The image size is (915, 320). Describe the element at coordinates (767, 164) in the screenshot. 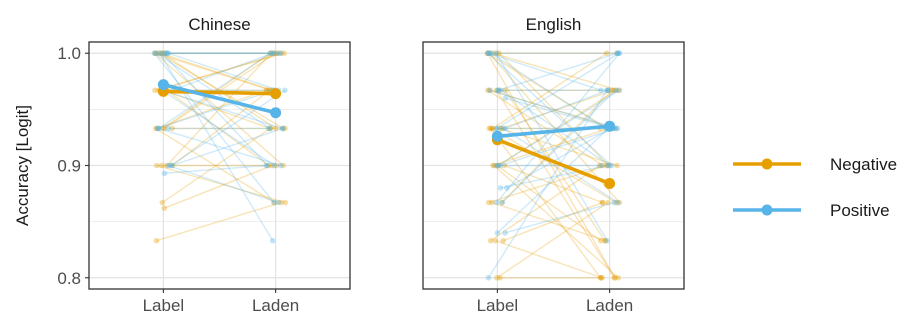

I see `legend-marker` at that location.